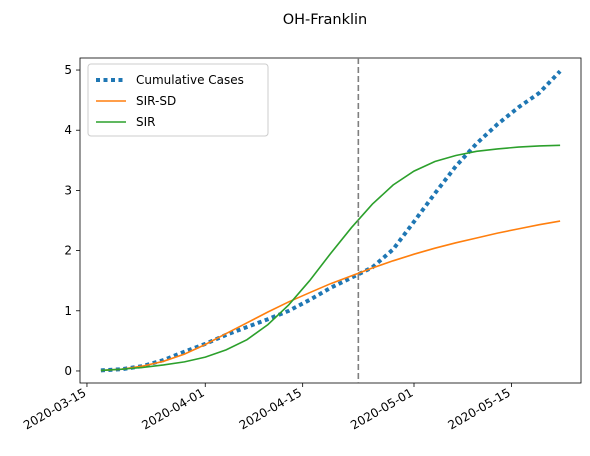 The height and width of the screenshot is (456, 590). Describe the element at coordinates (68, 130) in the screenshot. I see `y-tick-label: 4` at that location.